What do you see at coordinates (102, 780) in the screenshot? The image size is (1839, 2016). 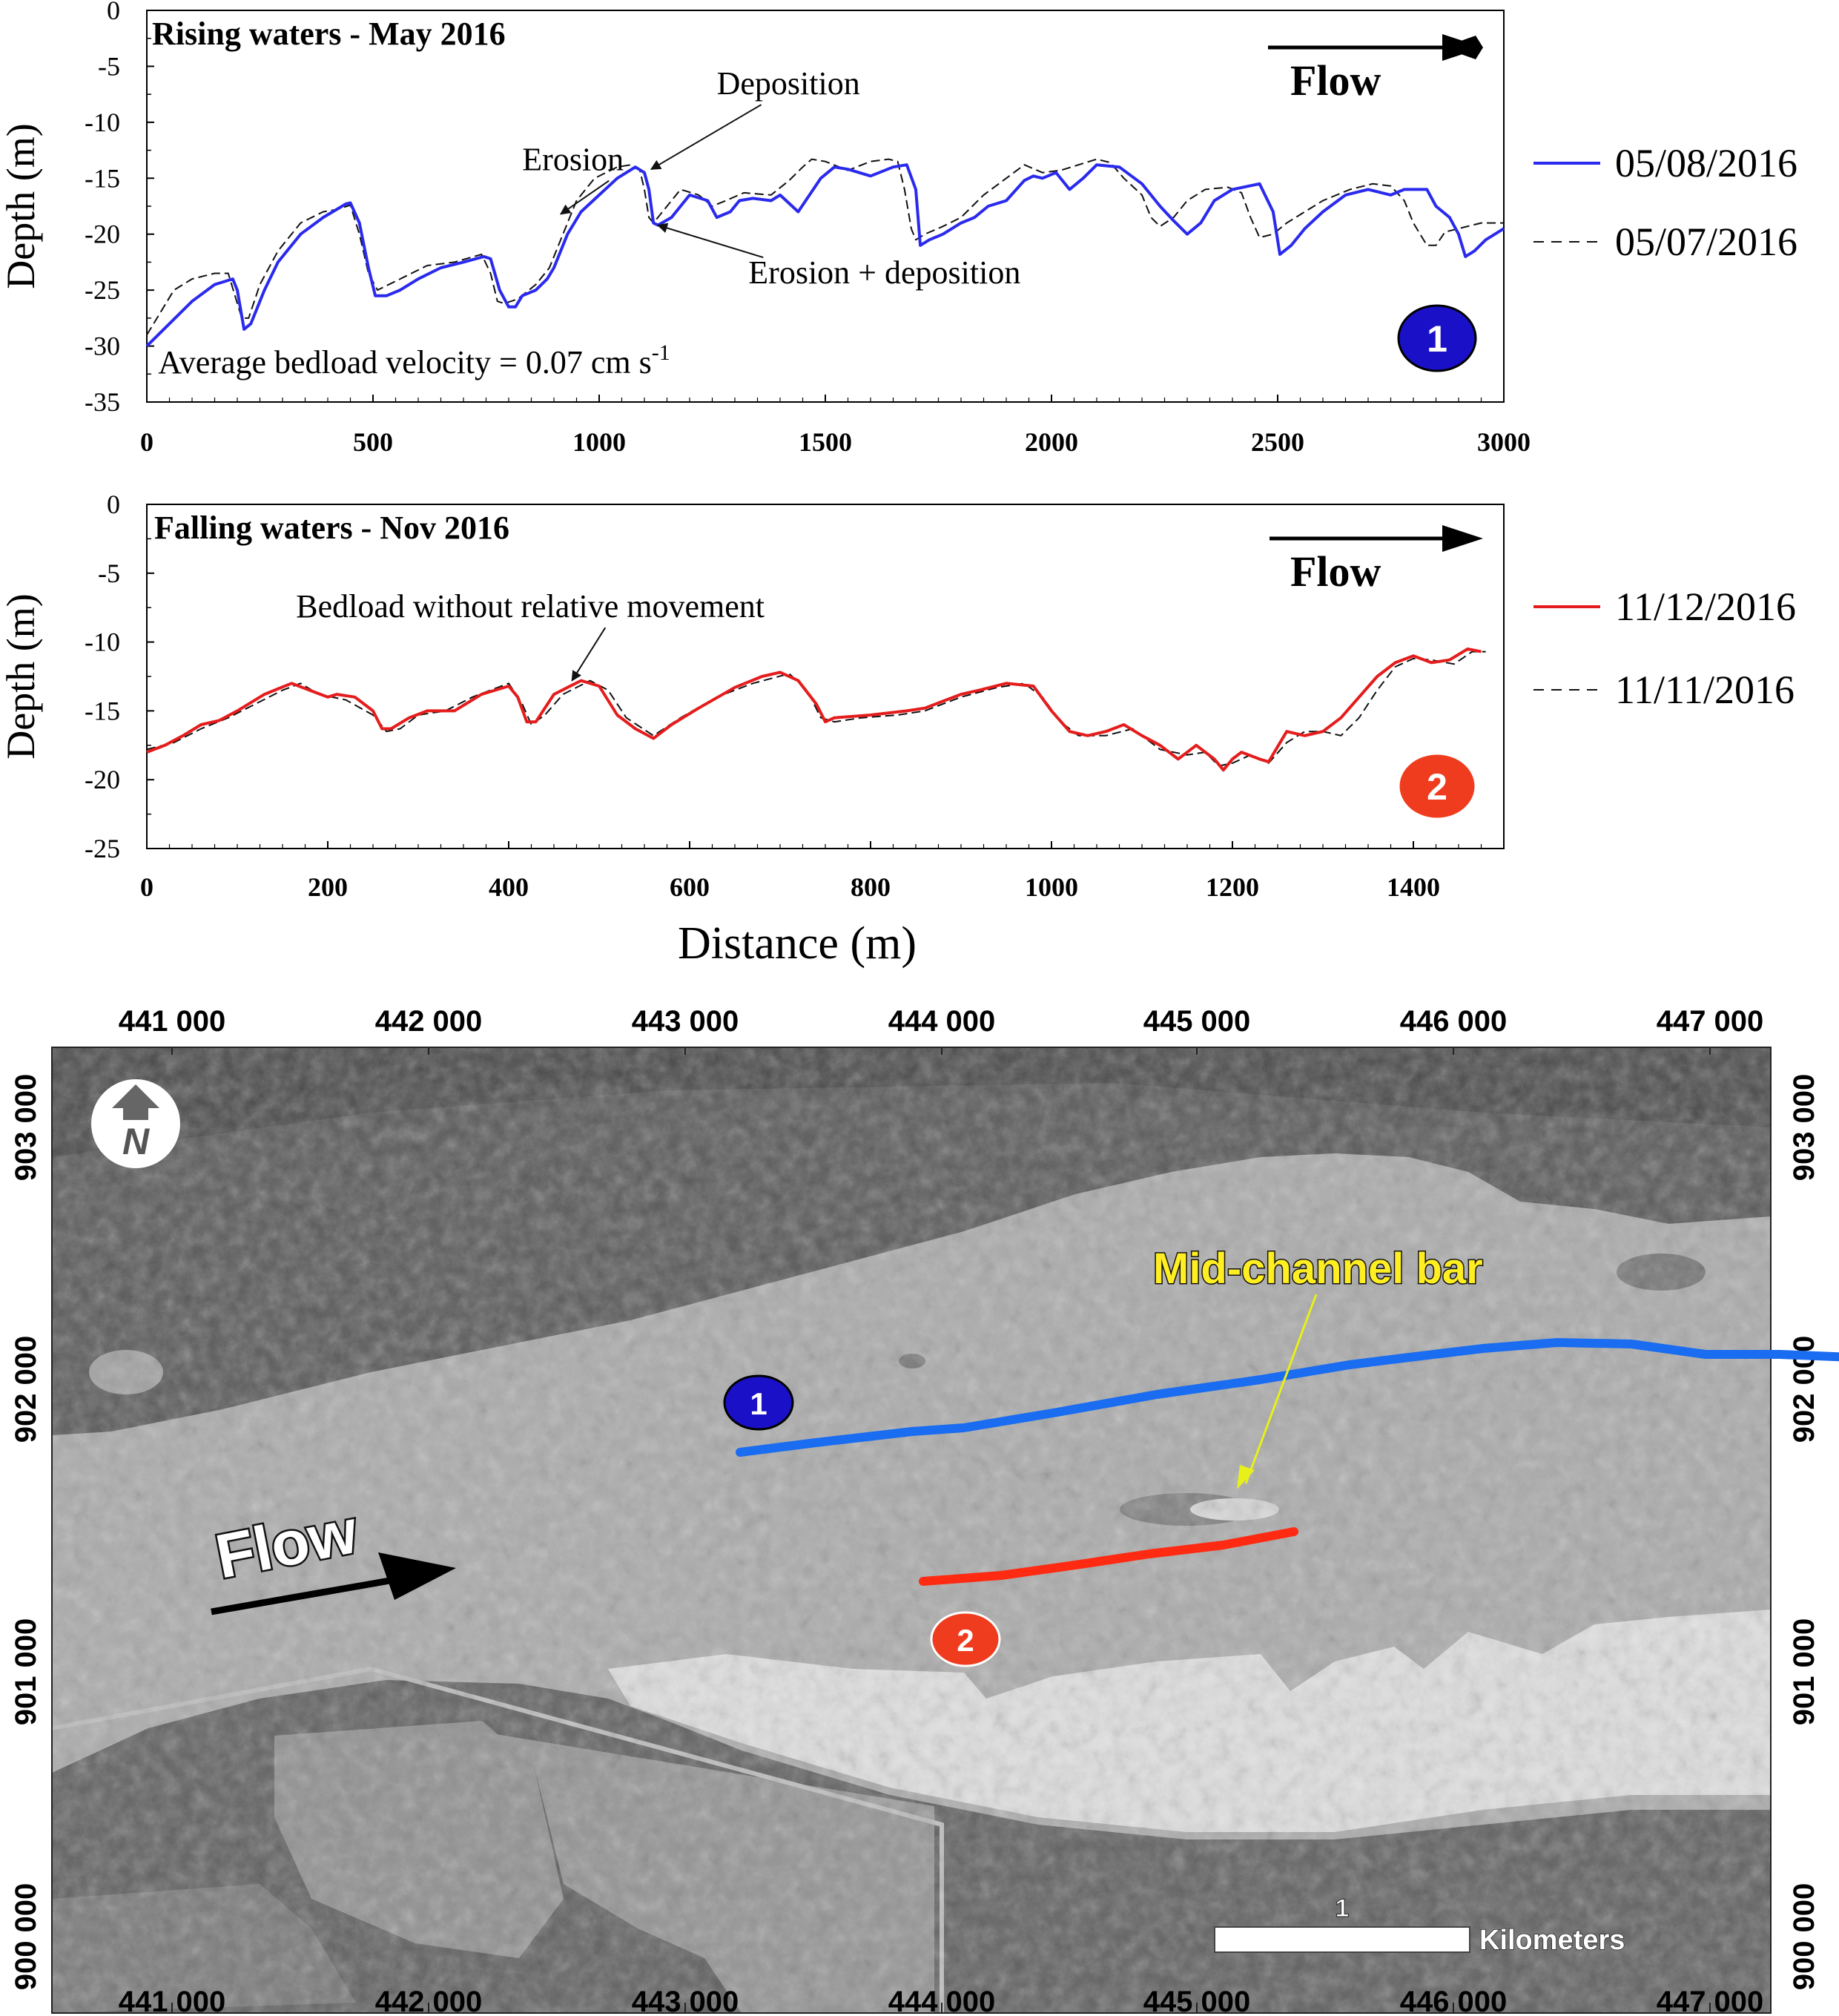 I see `chart-2-y-tick-label: -20` at bounding box center [102, 780].